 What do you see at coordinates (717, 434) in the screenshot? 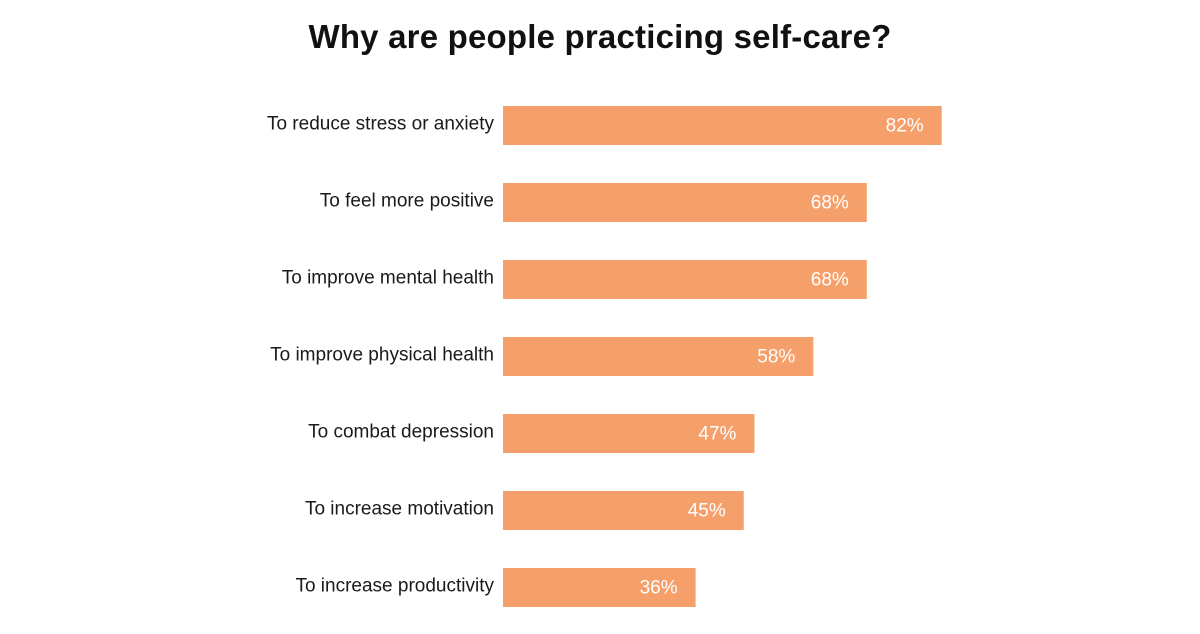
I see `value-label: 47%` at bounding box center [717, 434].